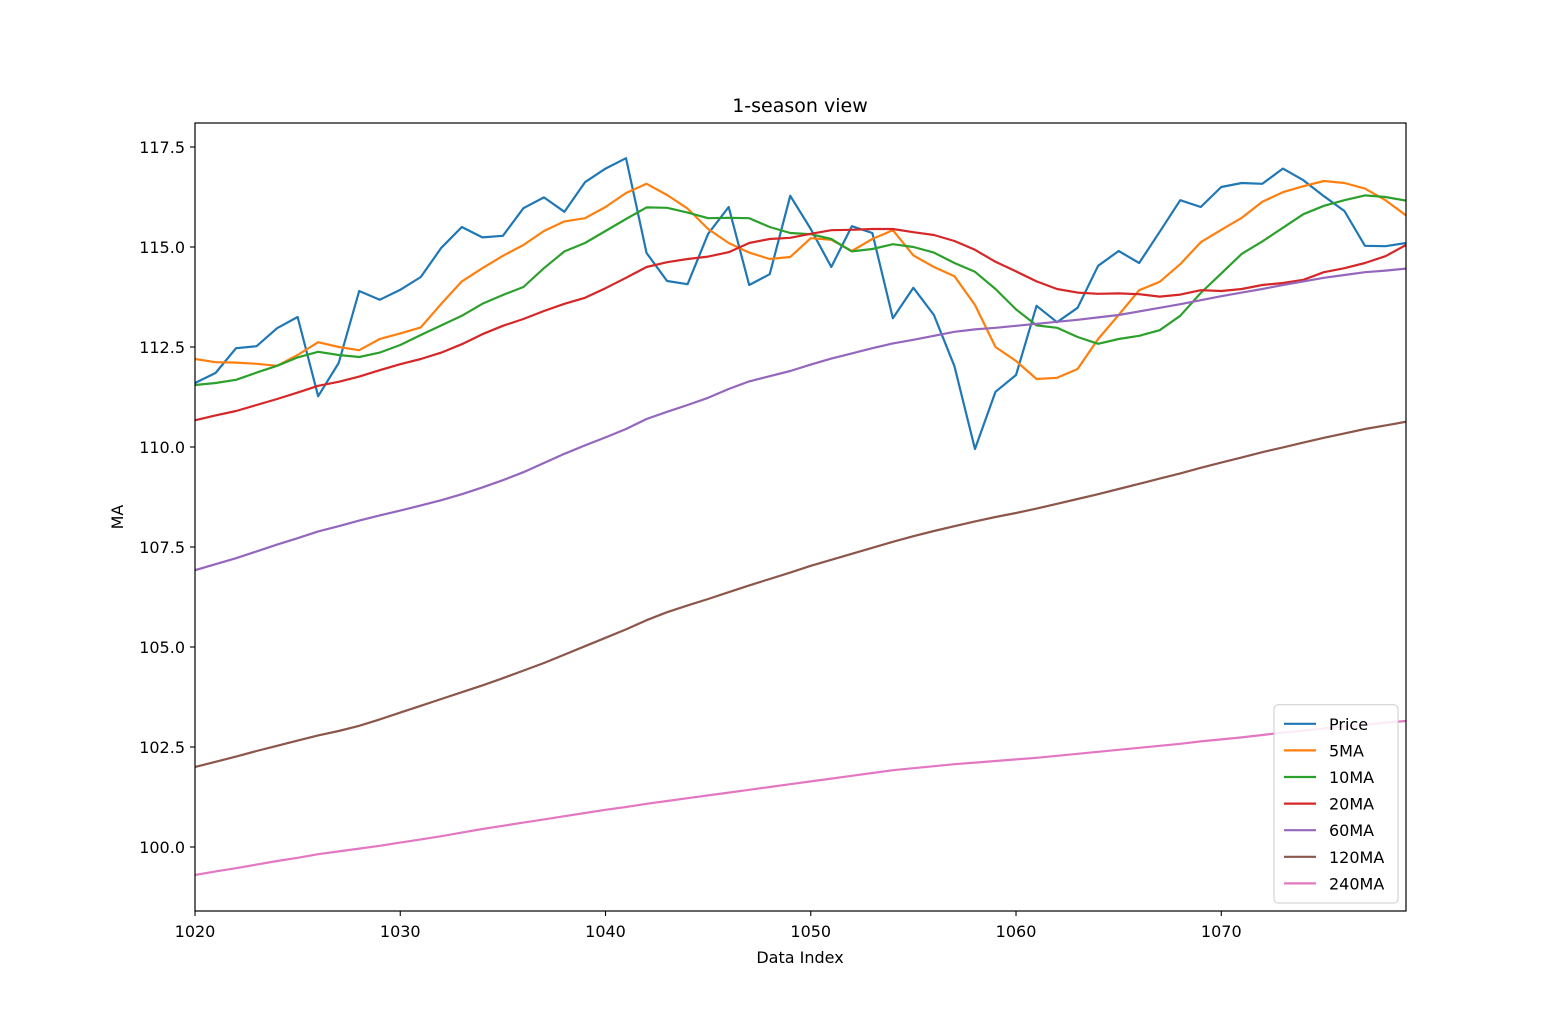 The width and height of the screenshot is (1562, 1025). Describe the element at coordinates (162, 347) in the screenshot. I see `y-tick-label: 112.5` at that location.